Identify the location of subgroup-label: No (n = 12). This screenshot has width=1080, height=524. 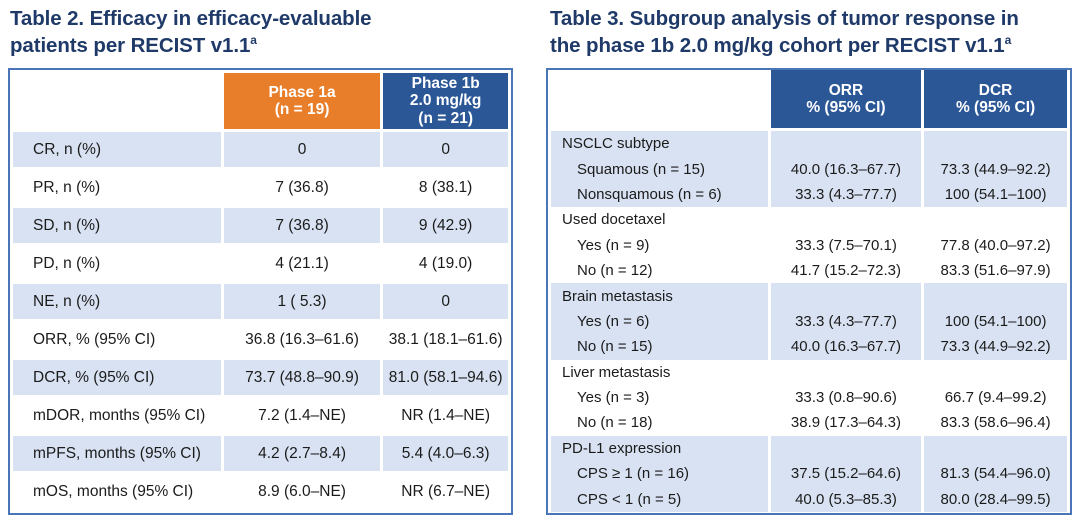
(615, 271).